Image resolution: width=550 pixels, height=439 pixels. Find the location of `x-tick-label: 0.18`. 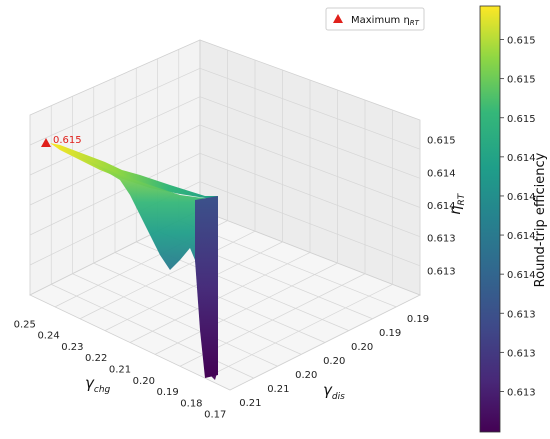

x-tick-label: 0.18 is located at coordinates (191, 403).